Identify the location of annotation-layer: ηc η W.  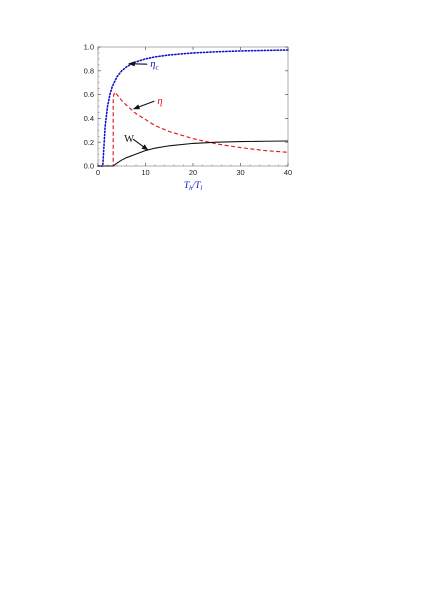
(143, 105).